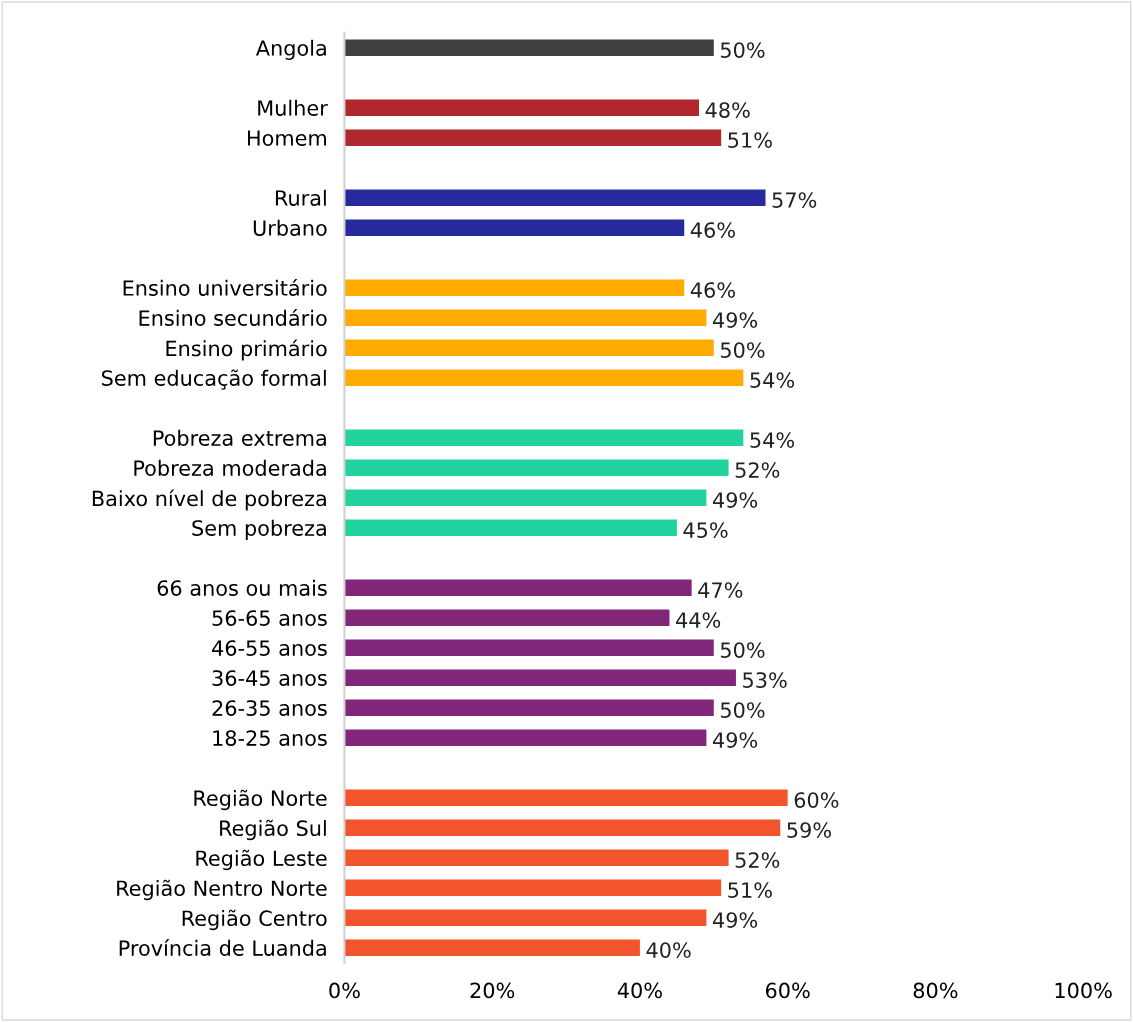 The width and height of the screenshot is (1133, 1022). What do you see at coordinates (1083, 990) in the screenshot?
I see `x-tick-label: 100%` at bounding box center [1083, 990].